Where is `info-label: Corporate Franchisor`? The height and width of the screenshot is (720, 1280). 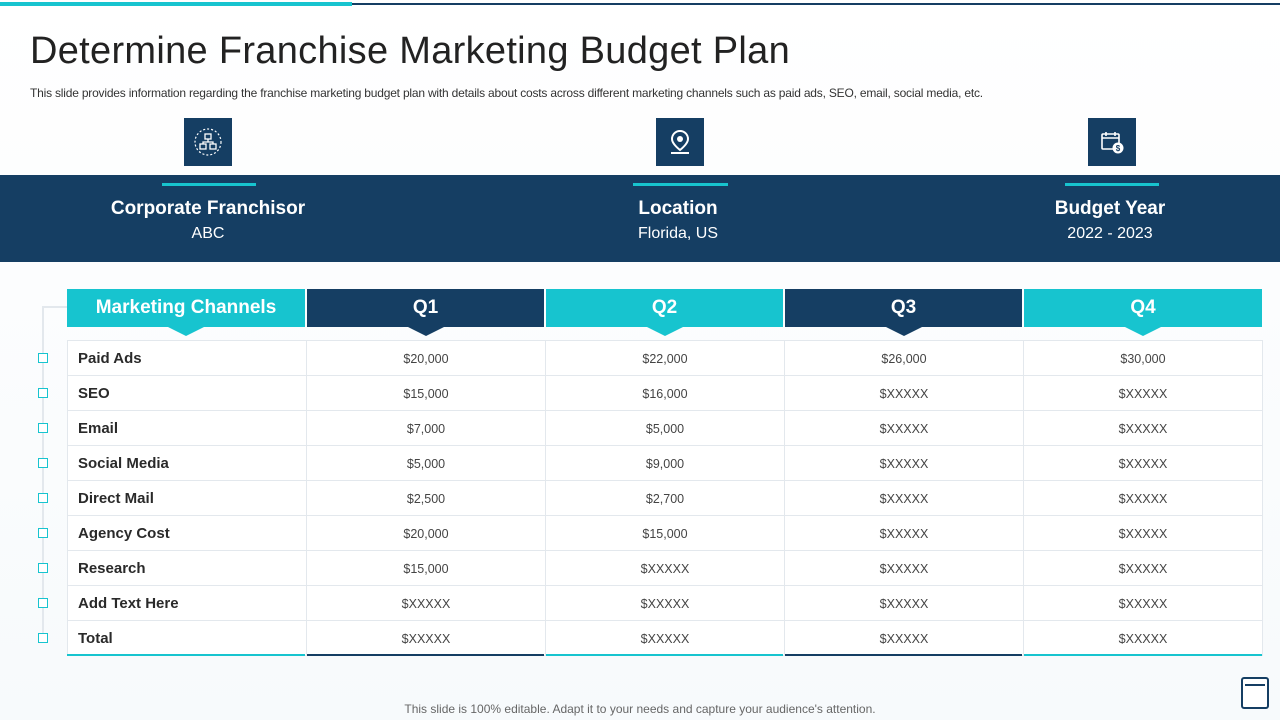 info-label: Corporate Franchisor is located at coordinates (208, 208).